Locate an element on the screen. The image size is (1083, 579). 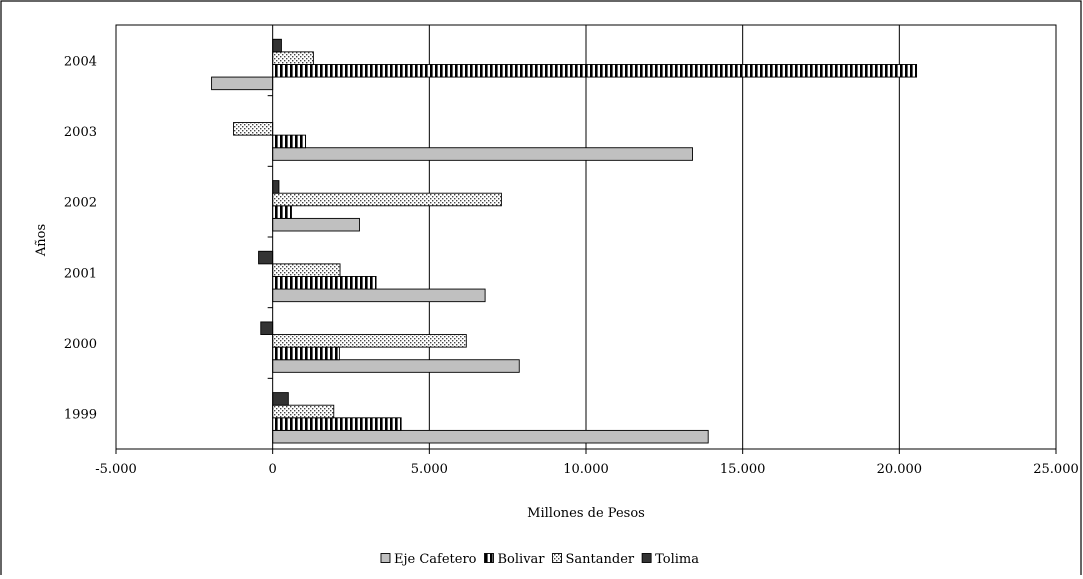
x-tick-label: 15.000 is located at coordinates (743, 469).